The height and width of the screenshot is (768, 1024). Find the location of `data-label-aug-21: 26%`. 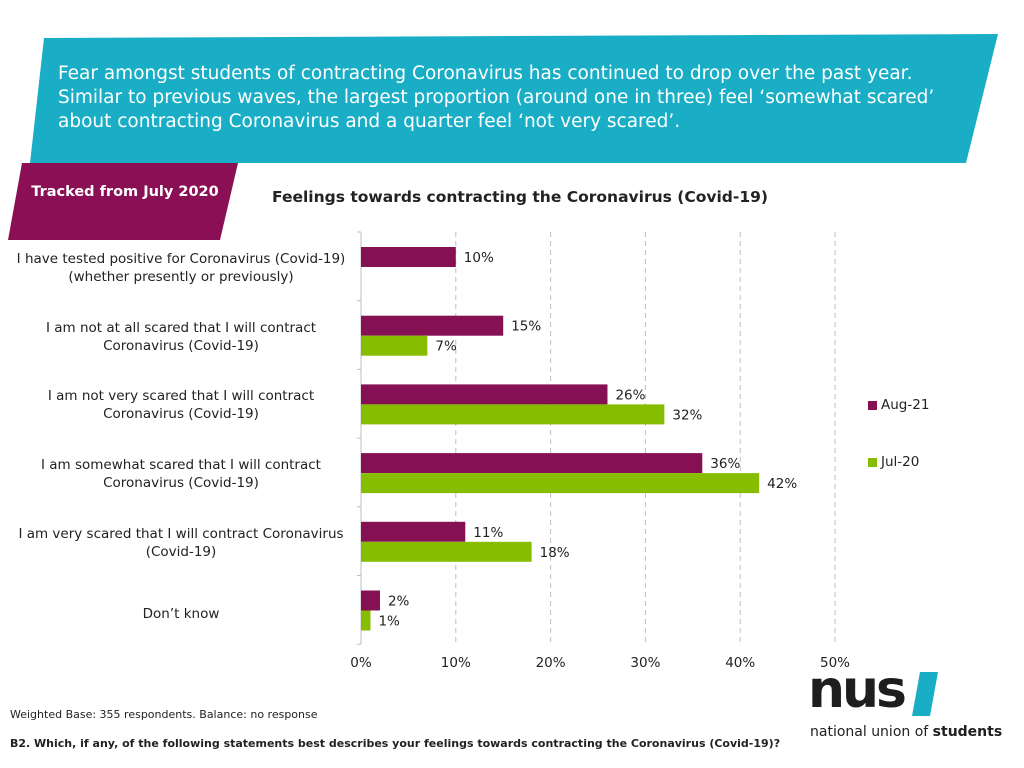

data-label-aug-21: 26% is located at coordinates (630, 395).